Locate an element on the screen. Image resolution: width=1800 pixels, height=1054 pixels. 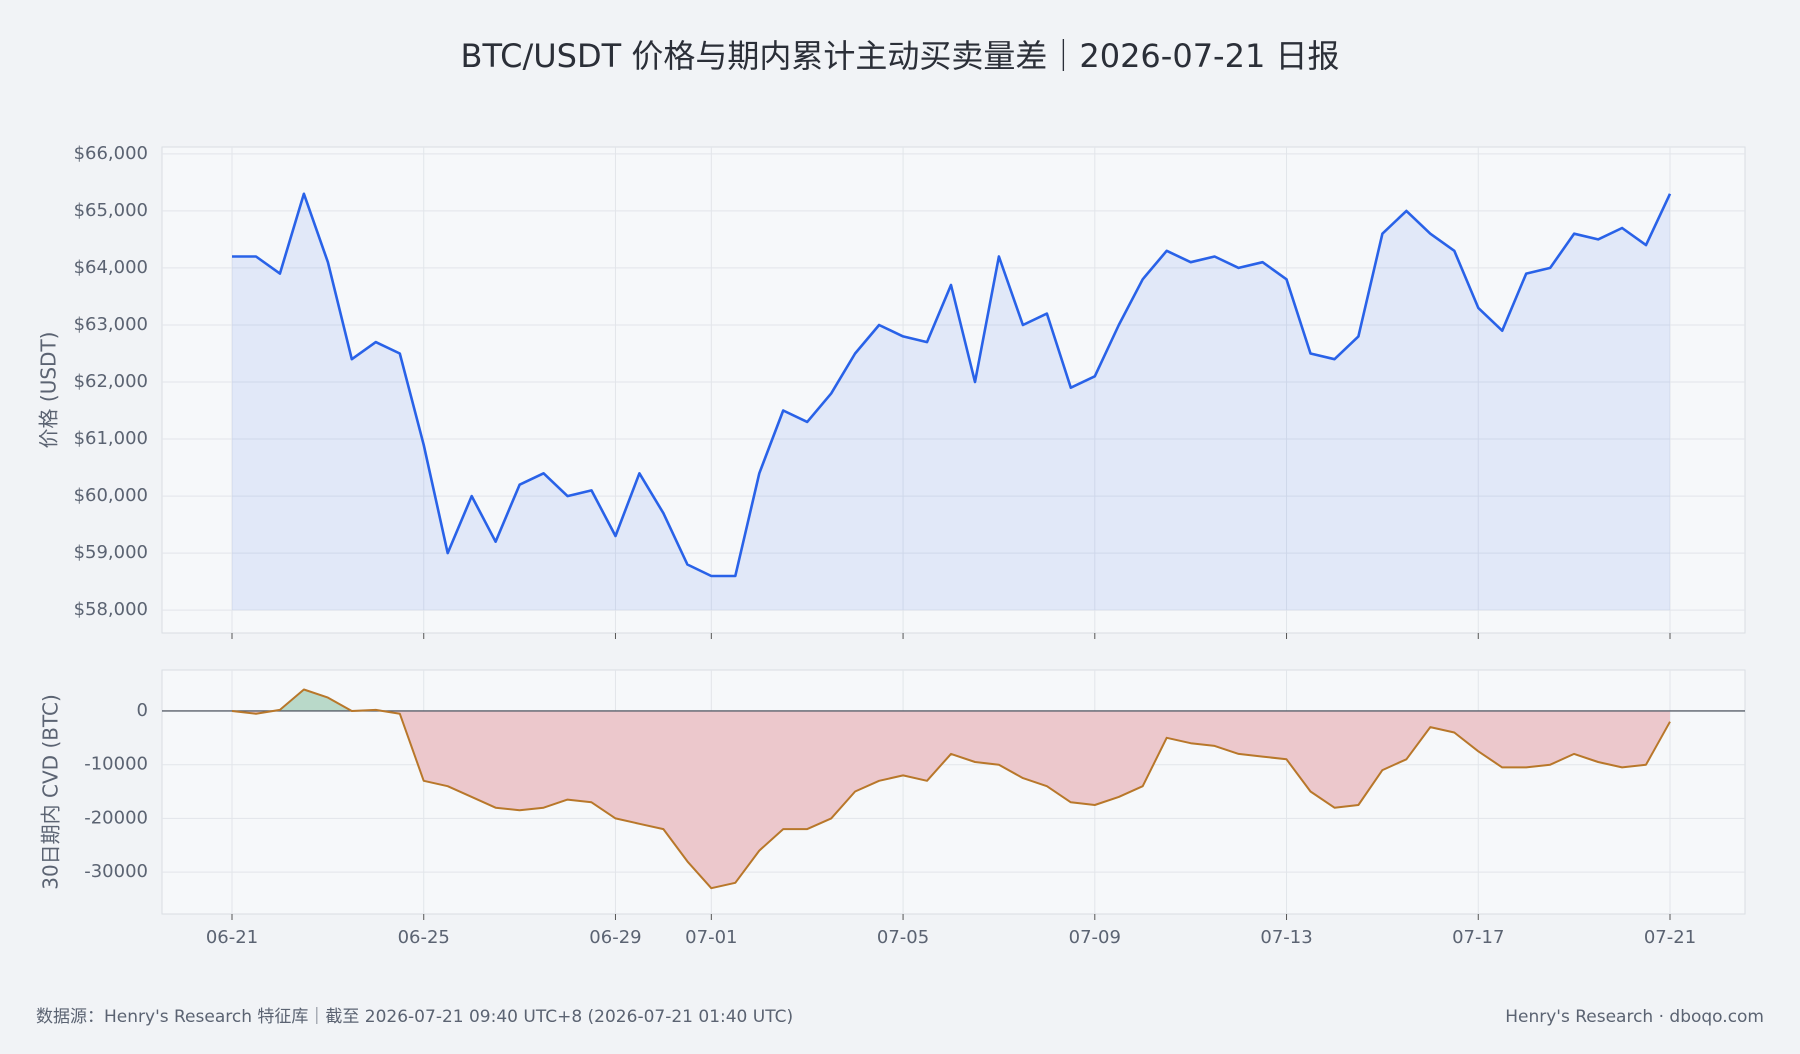
y-tick-label: $60,000 is located at coordinates (111, 495).